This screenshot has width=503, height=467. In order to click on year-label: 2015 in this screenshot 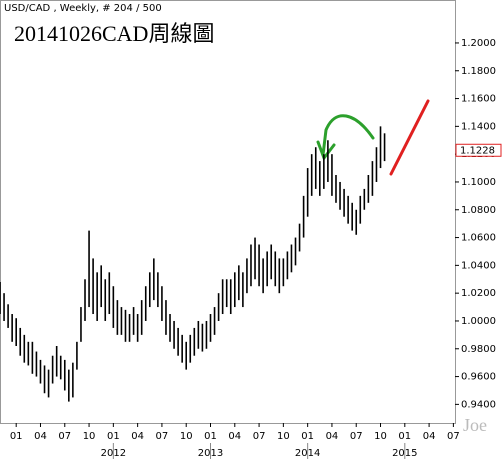, I will do `click(404, 453)`.